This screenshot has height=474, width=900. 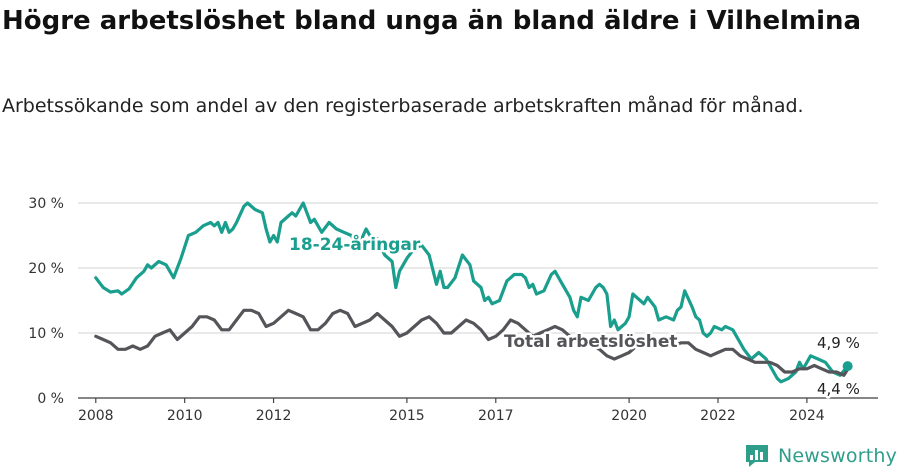 I want to click on end-value-total: 4,4 %, so click(x=838, y=389).